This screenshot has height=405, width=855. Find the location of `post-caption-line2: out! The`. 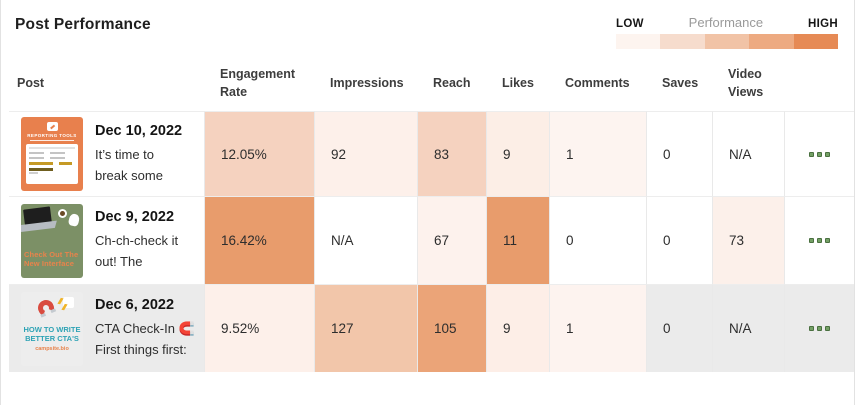

post-caption-line2: out! The is located at coordinates (119, 261).